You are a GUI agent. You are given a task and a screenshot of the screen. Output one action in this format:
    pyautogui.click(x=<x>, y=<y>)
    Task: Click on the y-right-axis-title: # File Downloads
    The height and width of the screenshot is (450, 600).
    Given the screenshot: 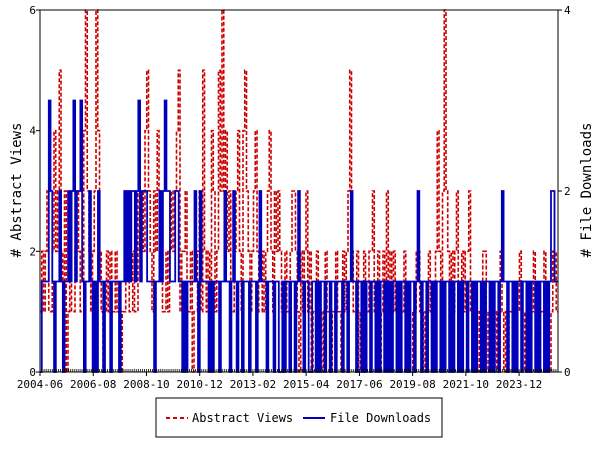 What is the action you would take?
    pyautogui.click(x=587, y=190)
    